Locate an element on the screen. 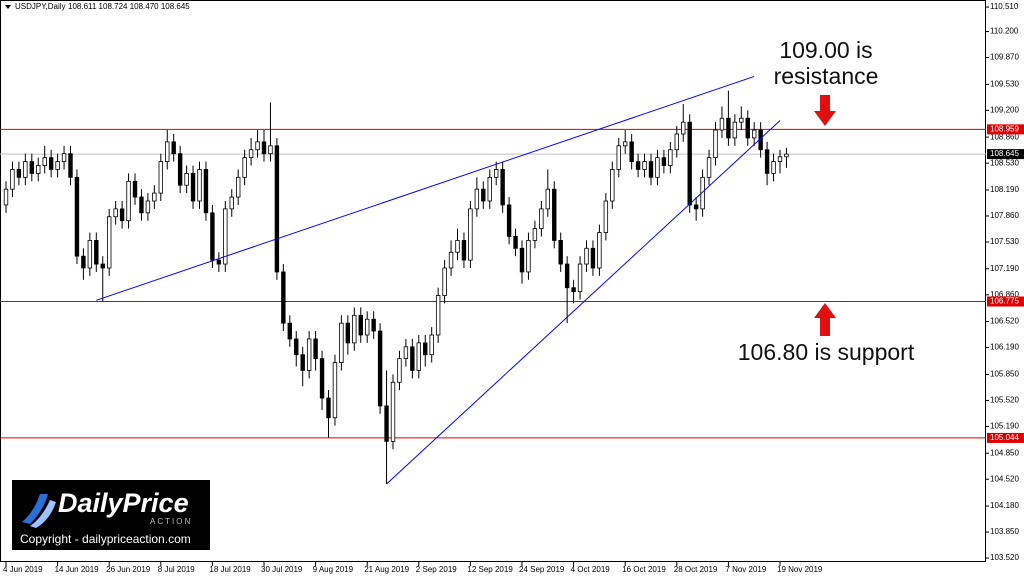  x-tick-label: 30 Jul 2019 is located at coordinates (282, 569).